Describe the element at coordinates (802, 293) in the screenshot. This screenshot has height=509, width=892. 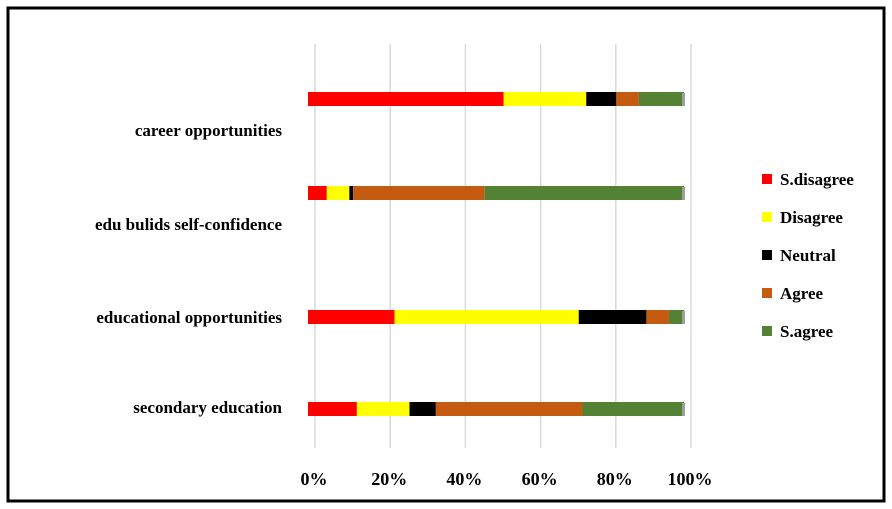
I see `legend-label: Agree` at that location.